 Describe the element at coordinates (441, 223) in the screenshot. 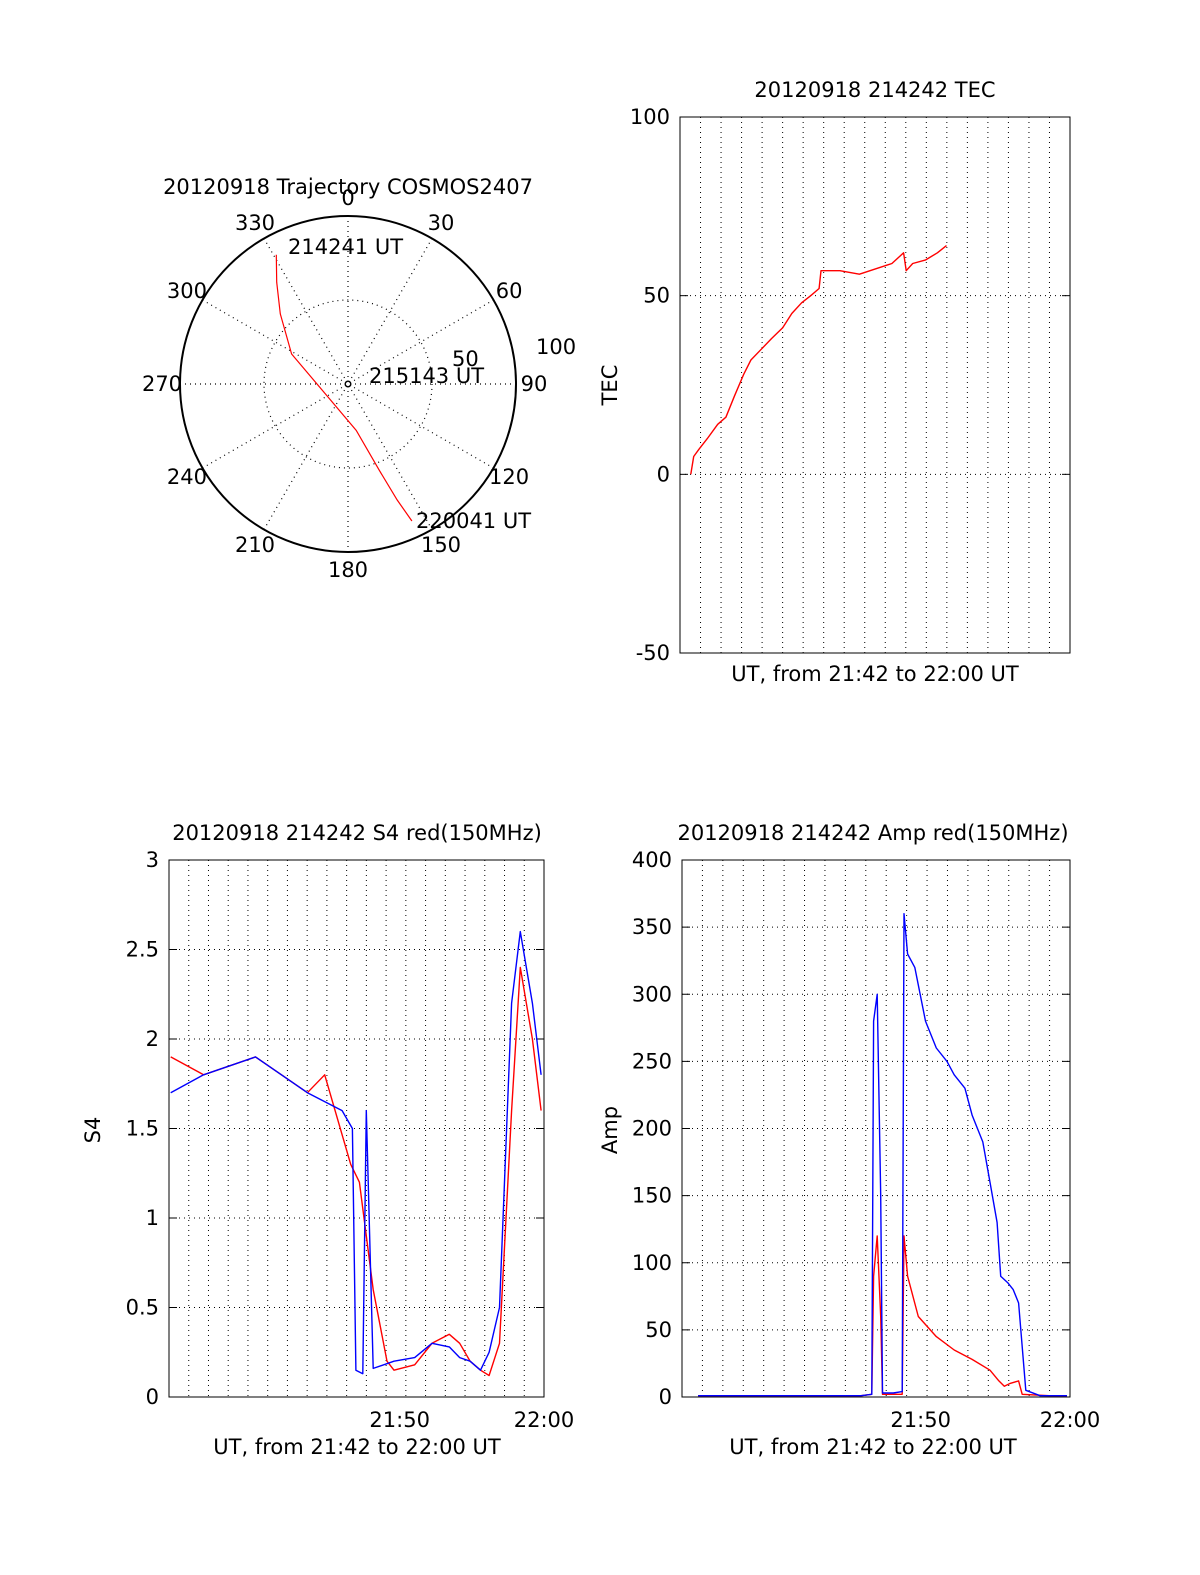

I see `angle-label: 30` at that location.